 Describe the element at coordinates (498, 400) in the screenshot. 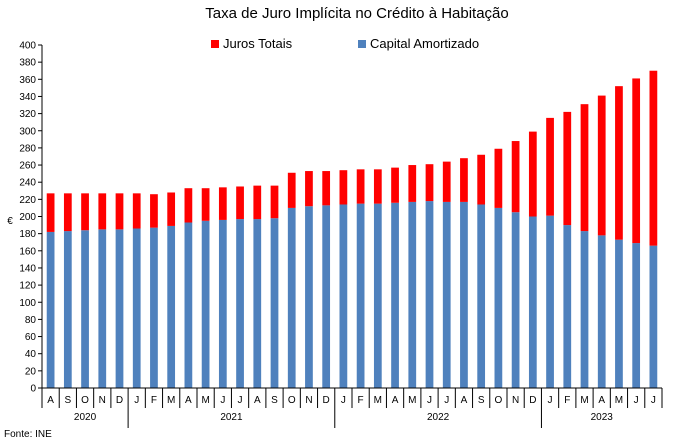

I see `x-tick-label: O` at that location.